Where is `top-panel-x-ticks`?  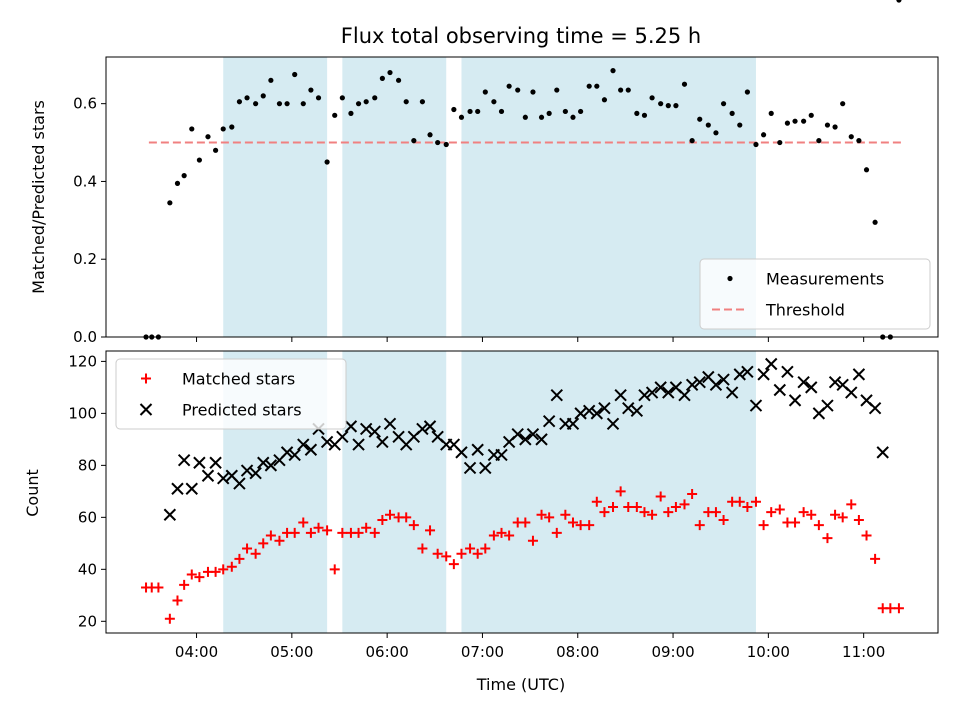 top-panel-x-ticks is located at coordinates (530, 339).